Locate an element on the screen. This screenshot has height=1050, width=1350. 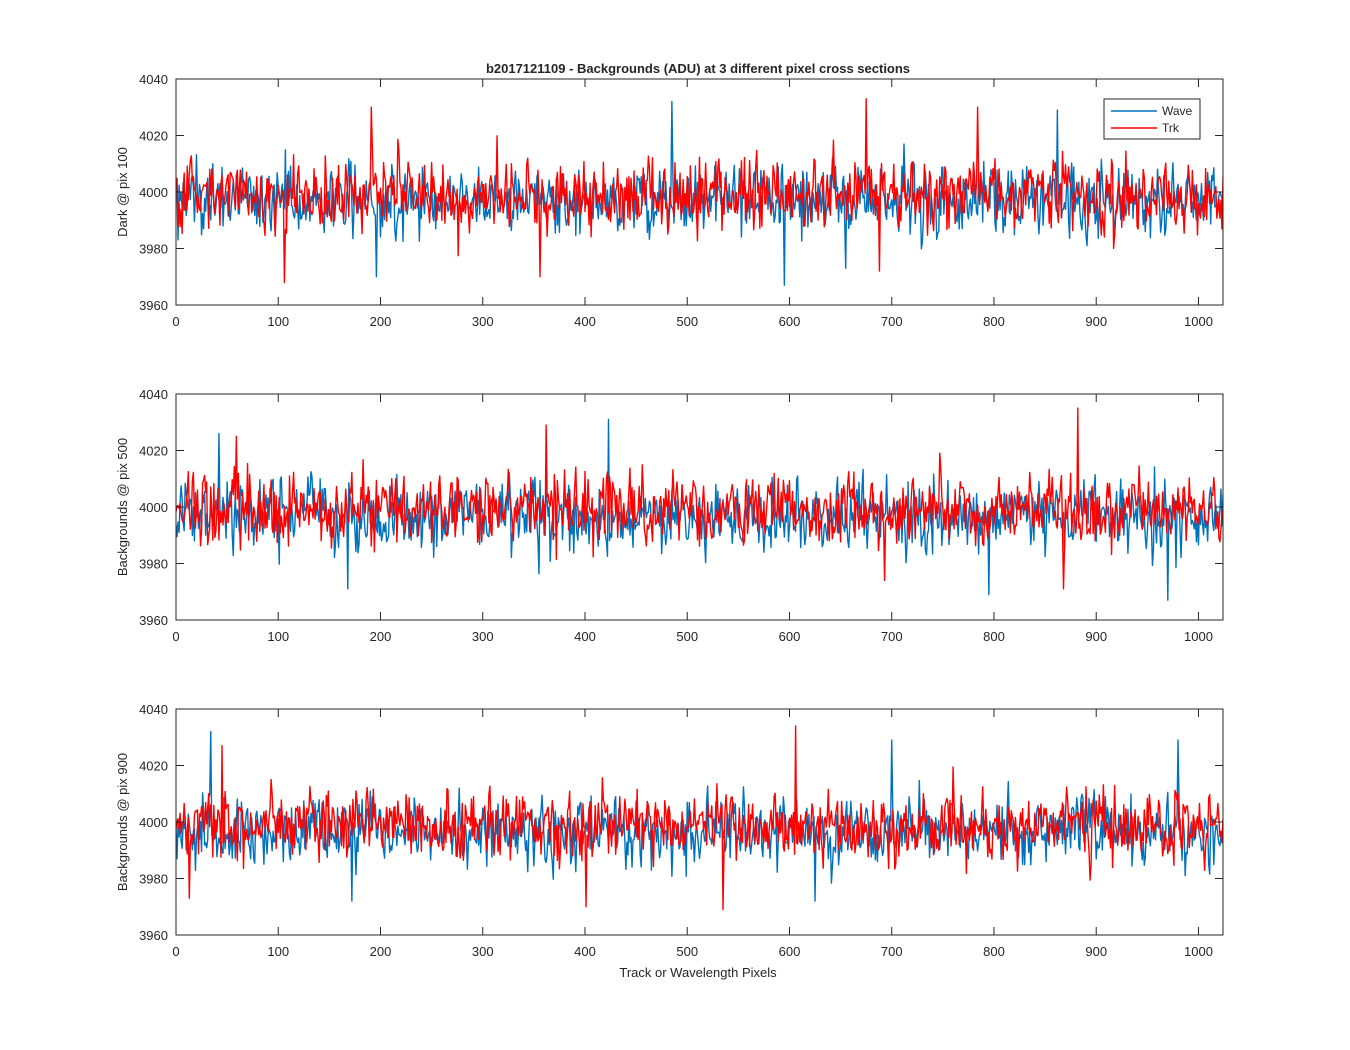
y-axis-label: Backgrounds @ pix 500 is located at coordinates (122, 507).